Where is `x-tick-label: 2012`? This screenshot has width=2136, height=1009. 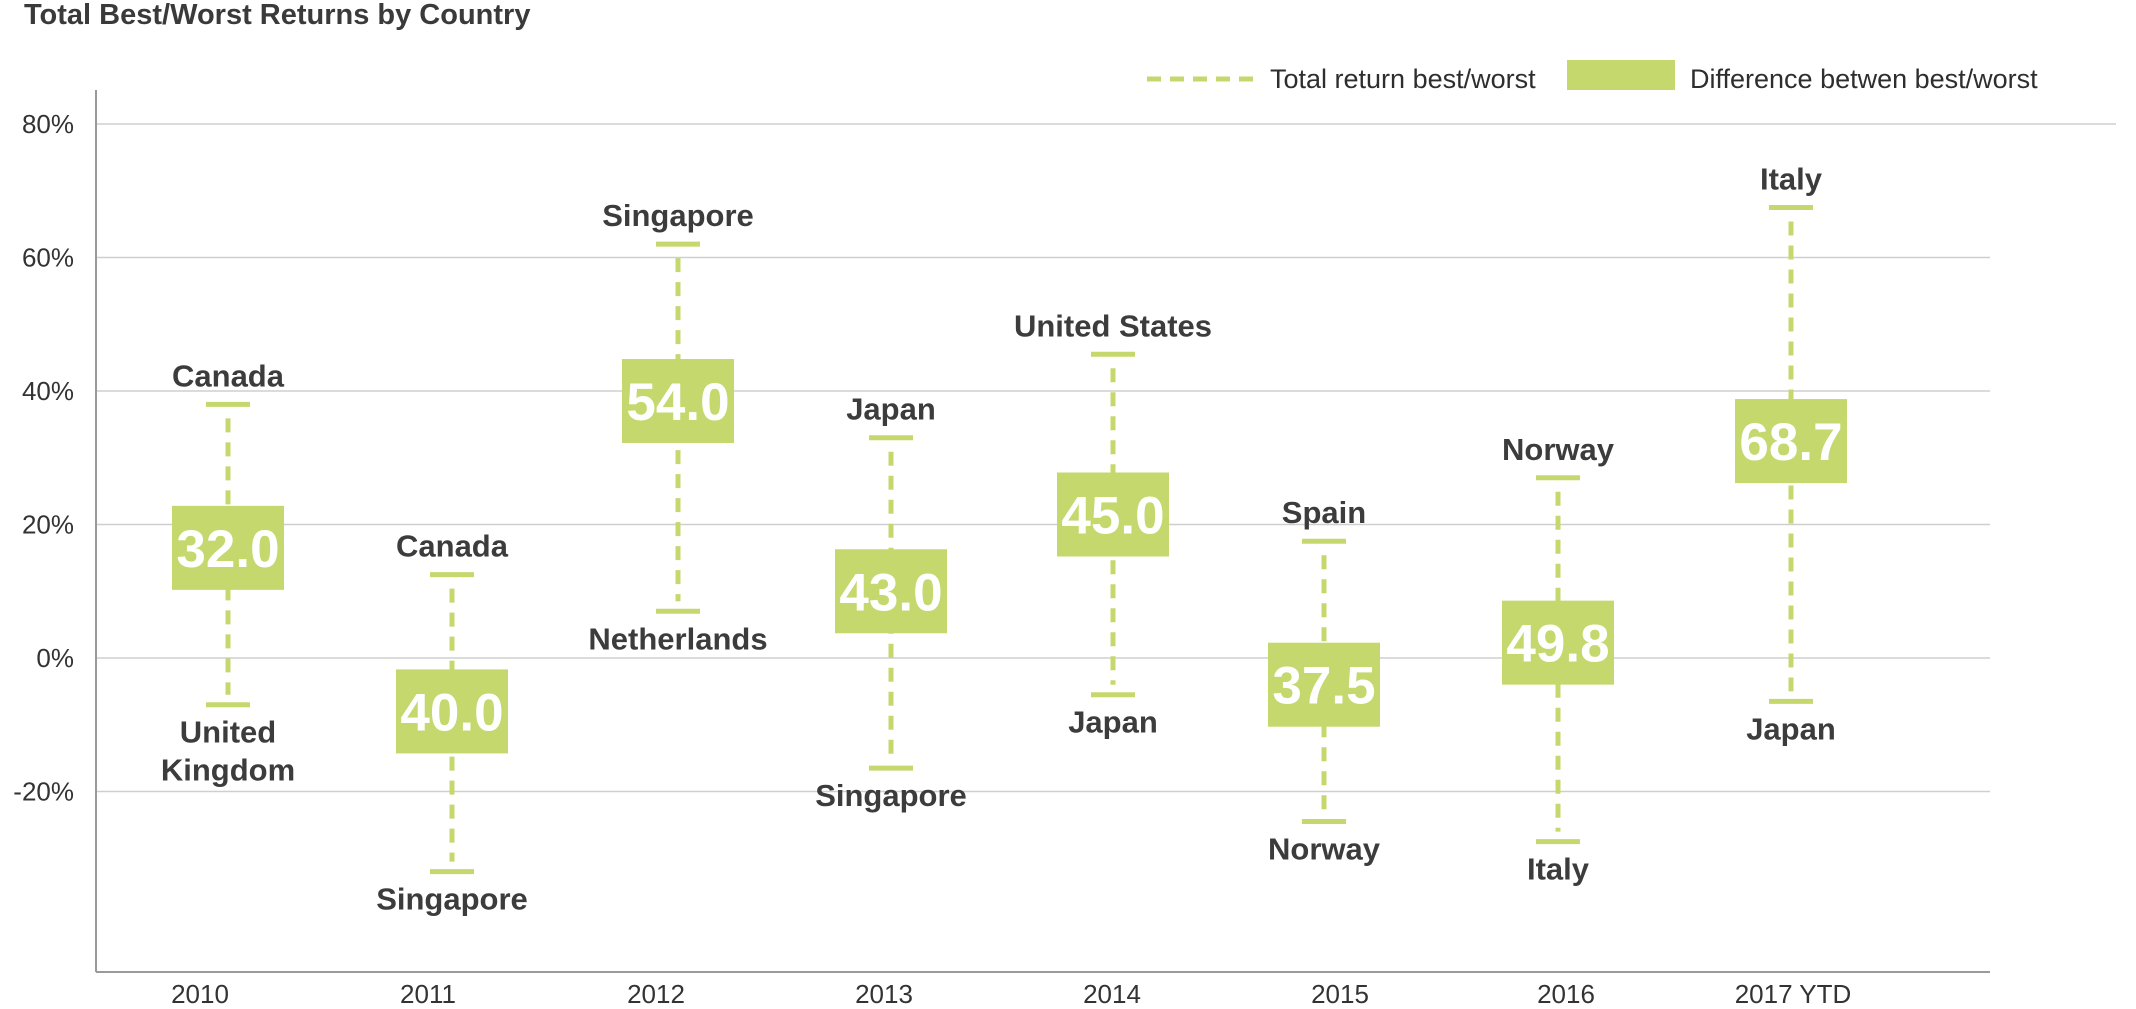
x-tick-label: 2012 is located at coordinates (656, 994).